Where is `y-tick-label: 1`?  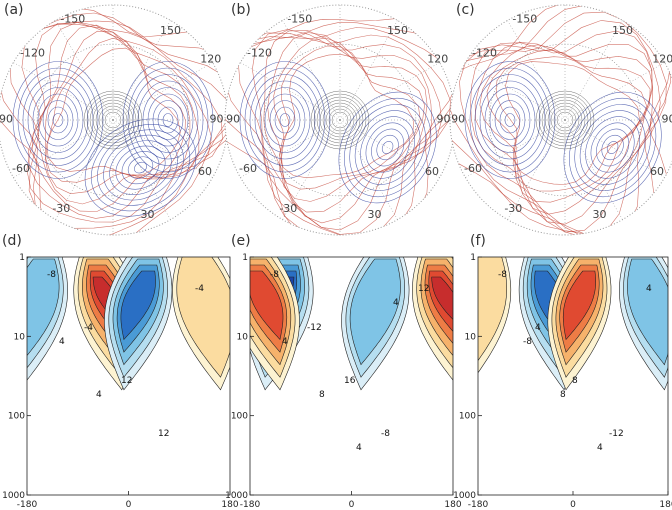 y-tick-label: 1 is located at coordinates (473, 258).